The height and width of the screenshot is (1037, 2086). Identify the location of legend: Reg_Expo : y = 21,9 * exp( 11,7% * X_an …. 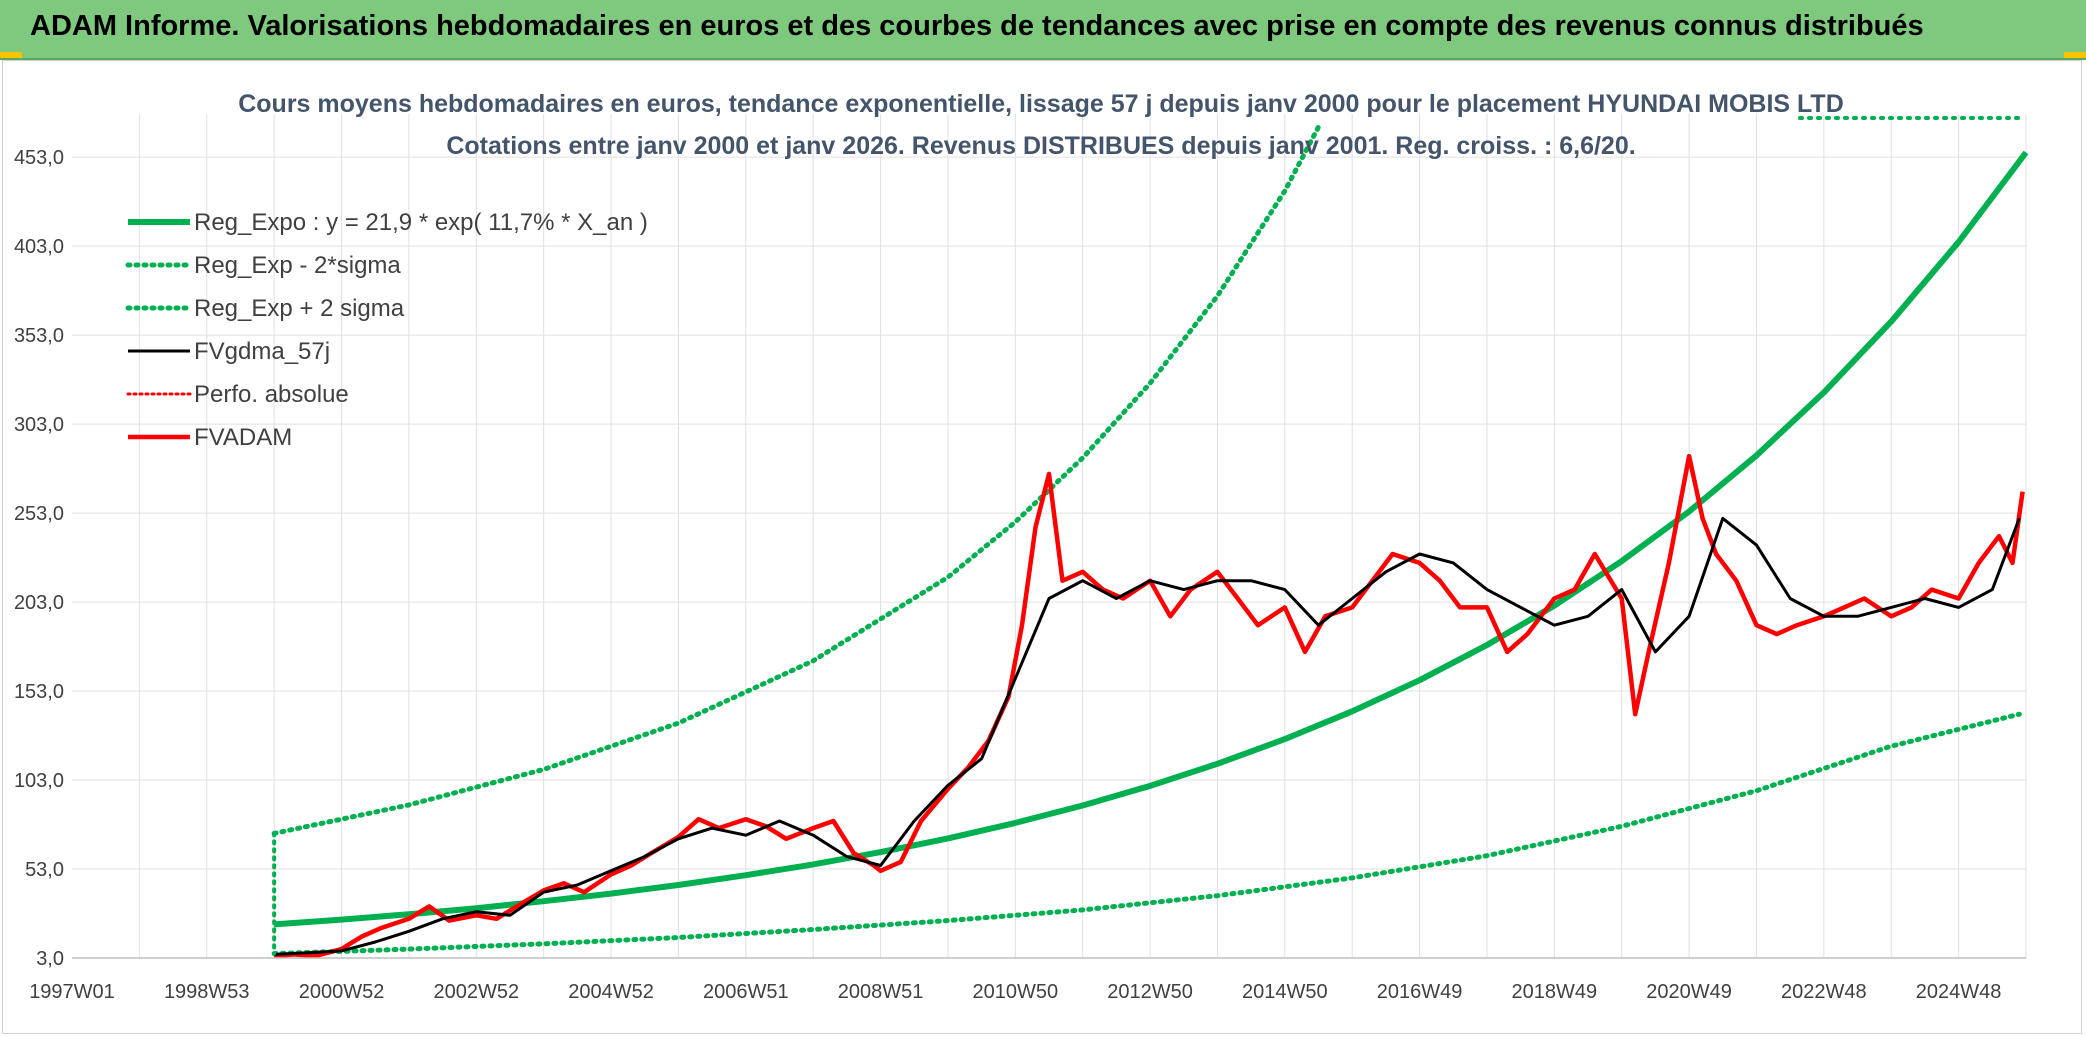
(386, 330).